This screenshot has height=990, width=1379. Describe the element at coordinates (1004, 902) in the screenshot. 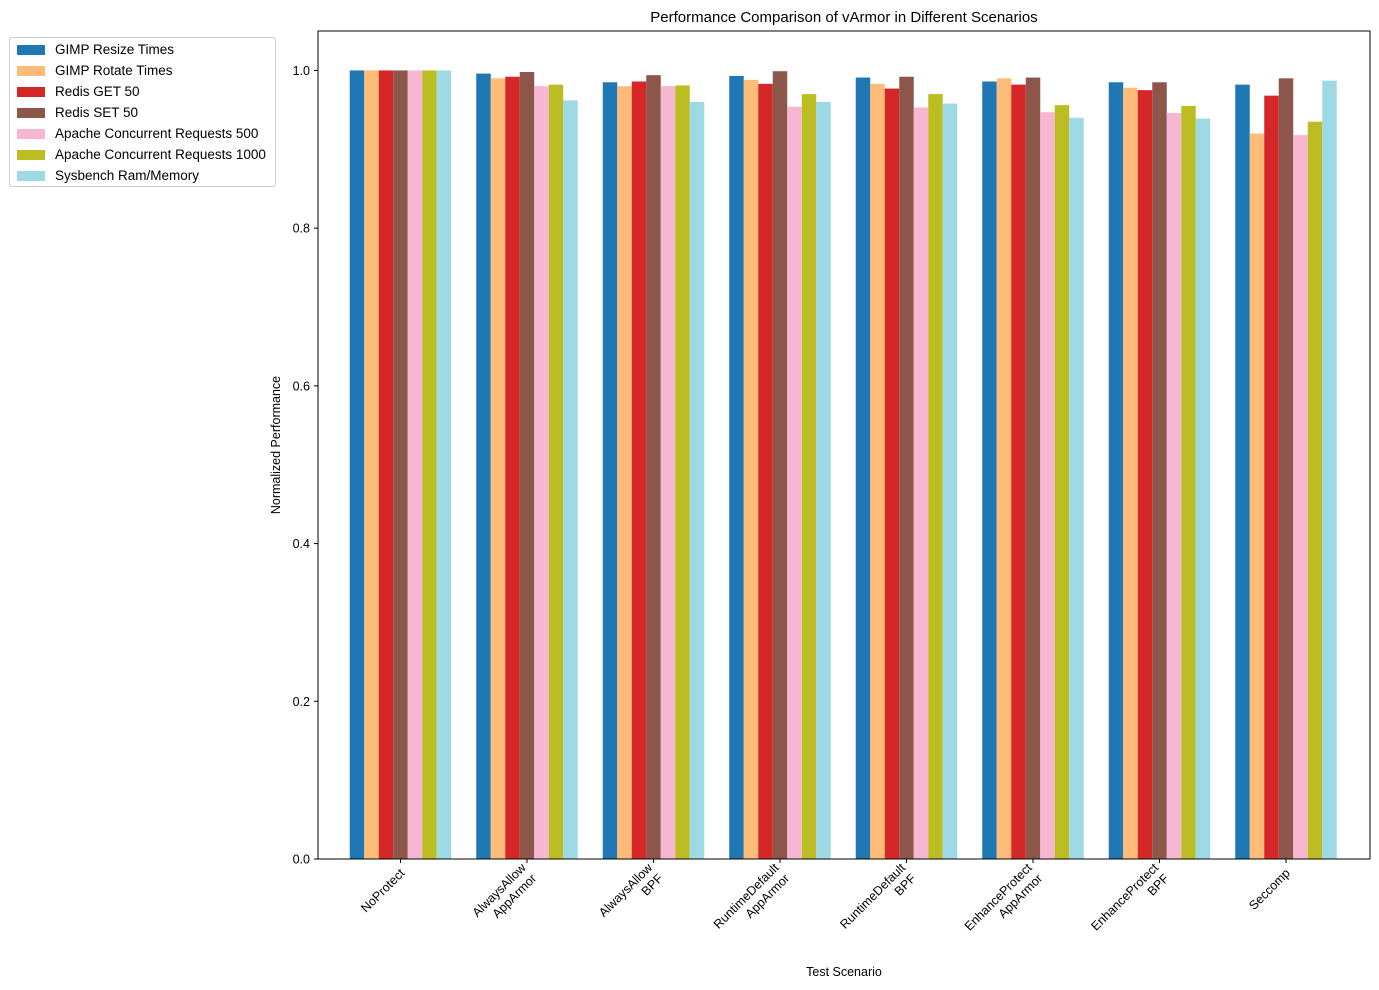

I see `x-tick-label: EnhanceProtectAppArmor` at that location.